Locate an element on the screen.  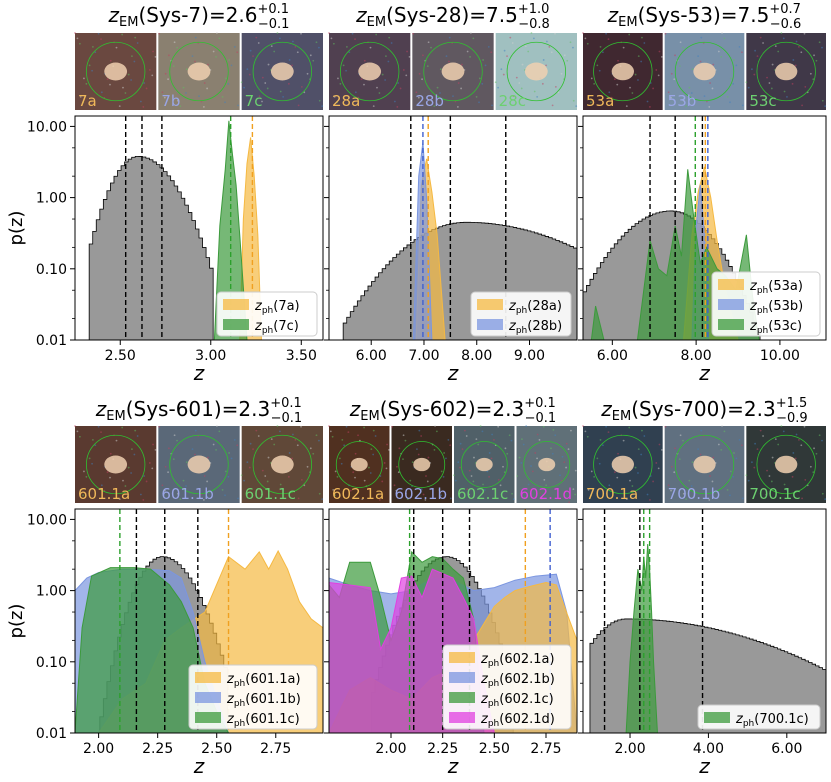
galaxy-blob is located at coordinates (484, 464).